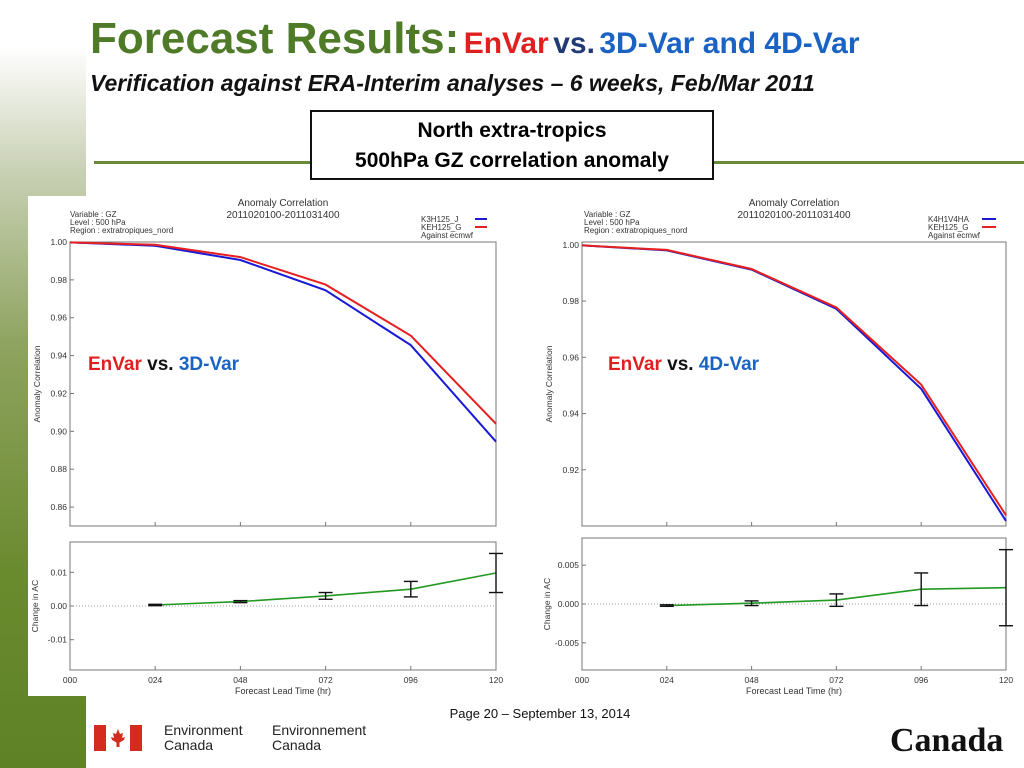 This screenshot has height=768, width=1024. Describe the element at coordinates (569, 604) in the screenshot. I see `diff-y-tick-label: 0.000` at that location.